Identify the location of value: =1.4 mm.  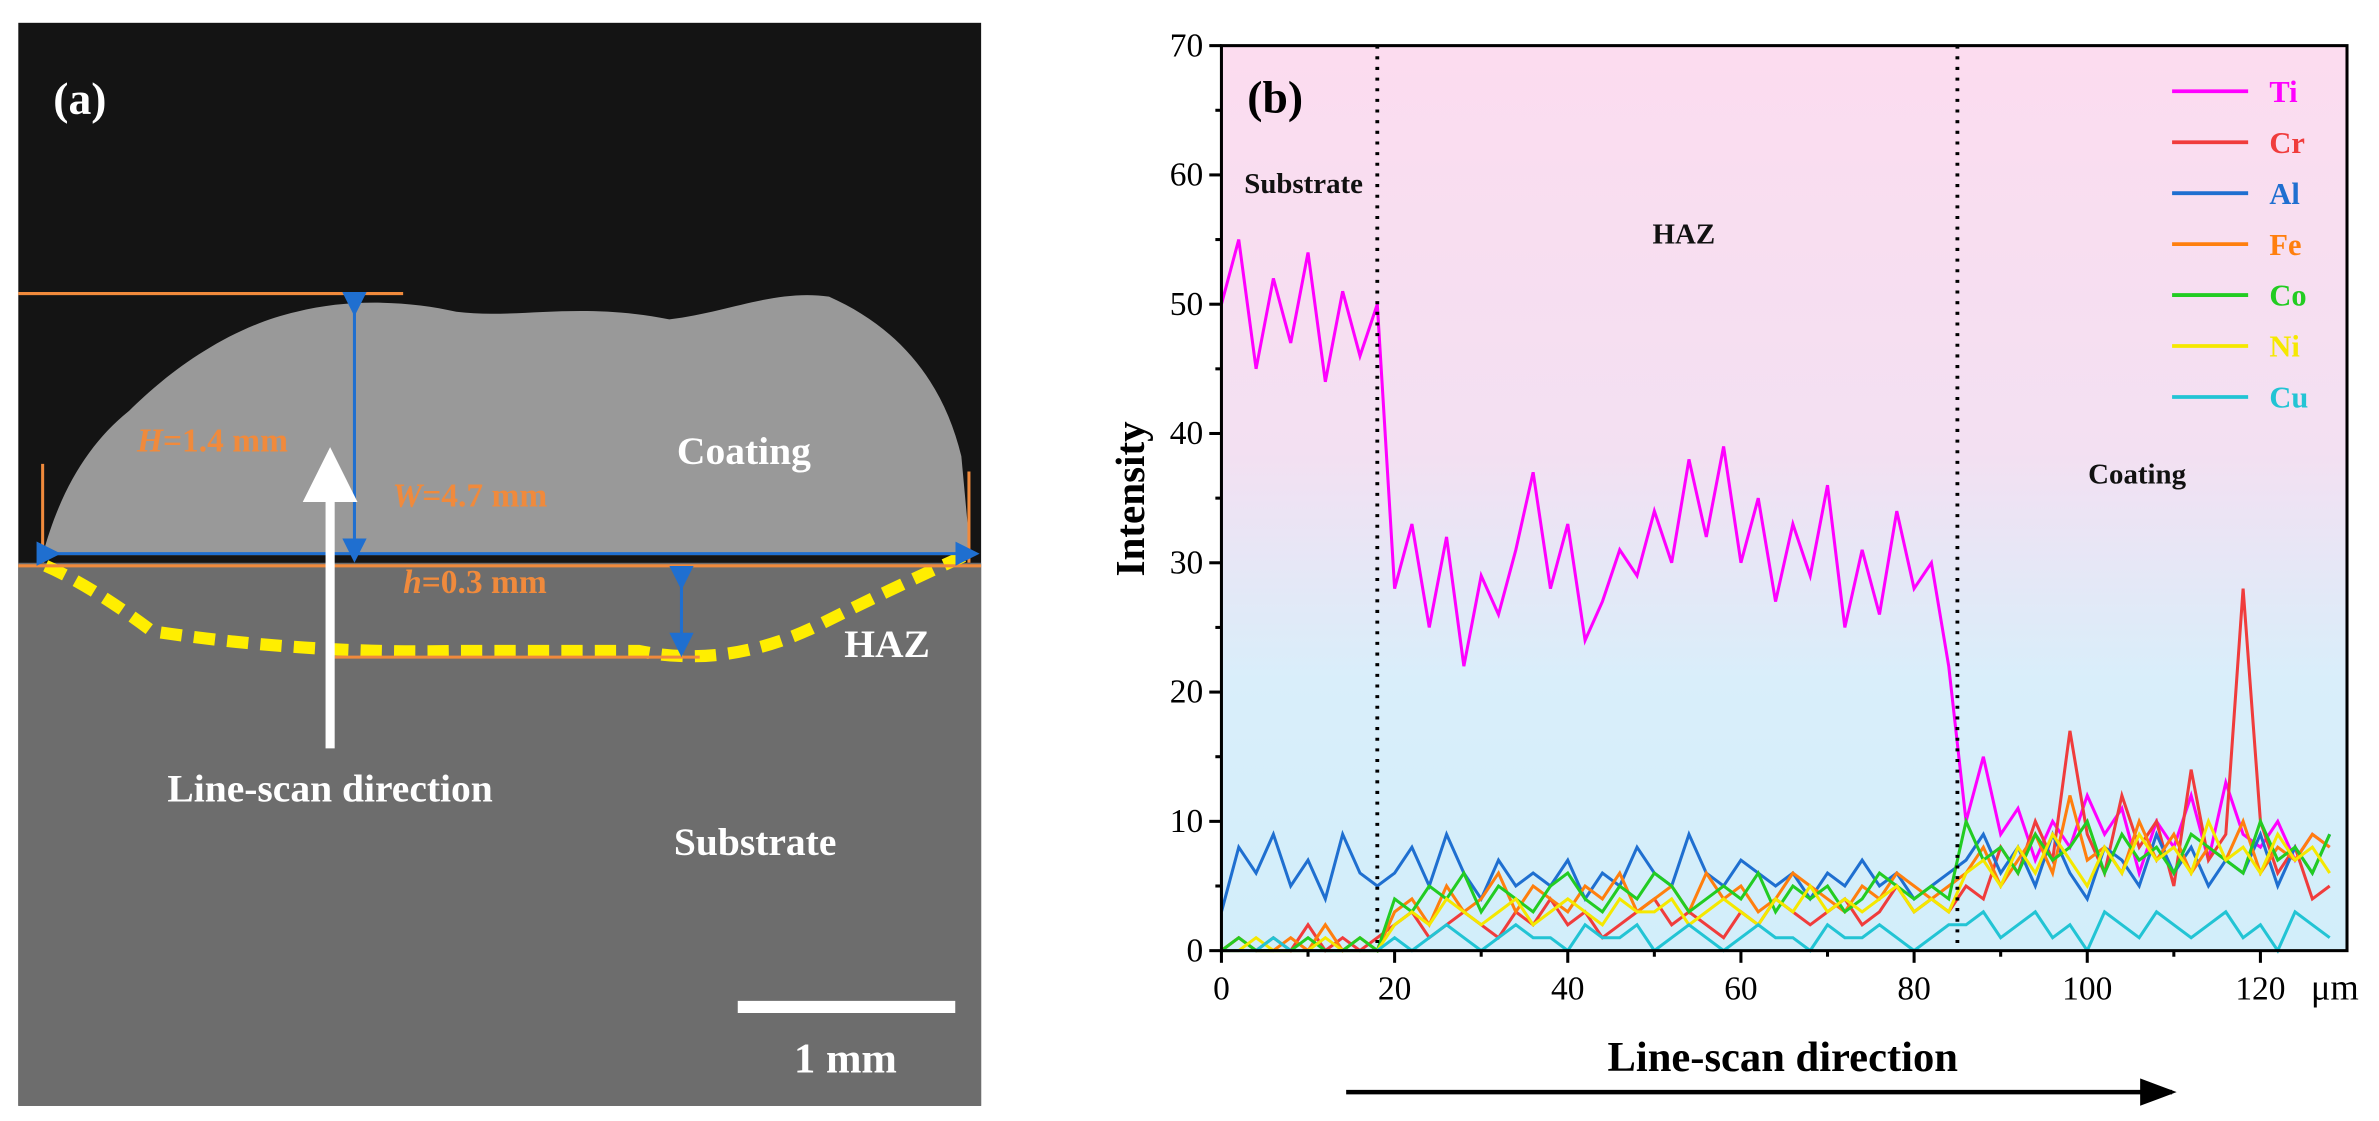
(225, 441).